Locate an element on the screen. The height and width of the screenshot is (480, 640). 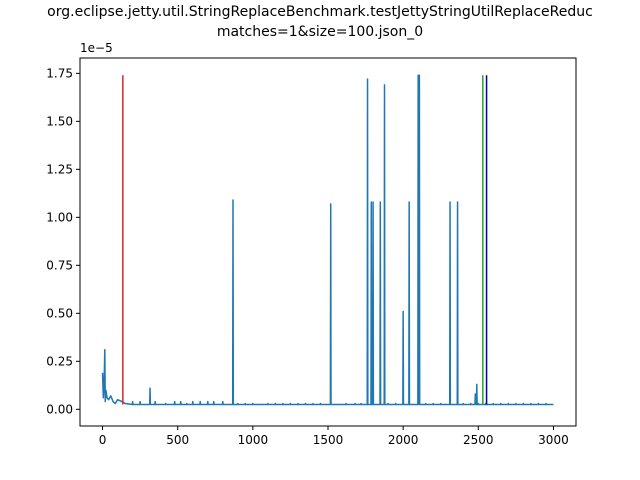
y-tick-label: 0.25 is located at coordinates (59, 361).